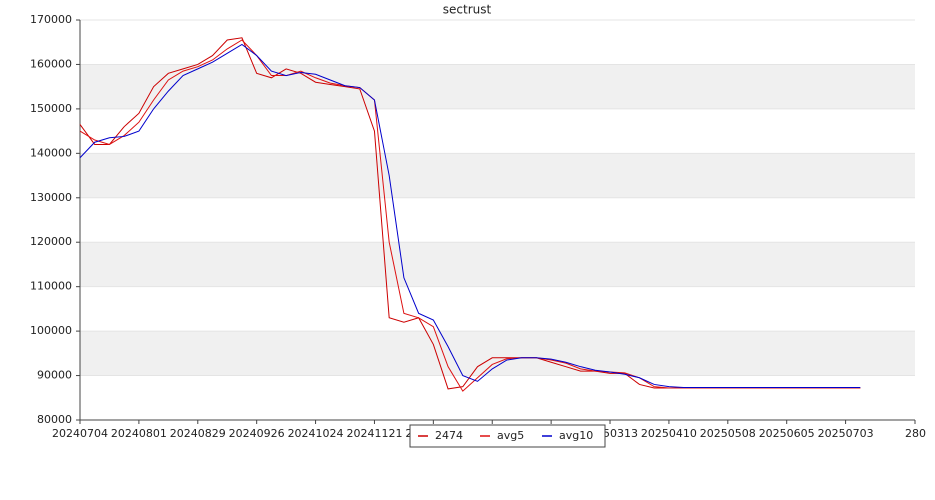 The image size is (935, 500). I want to click on legend-label: 2474, so click(449, 435).